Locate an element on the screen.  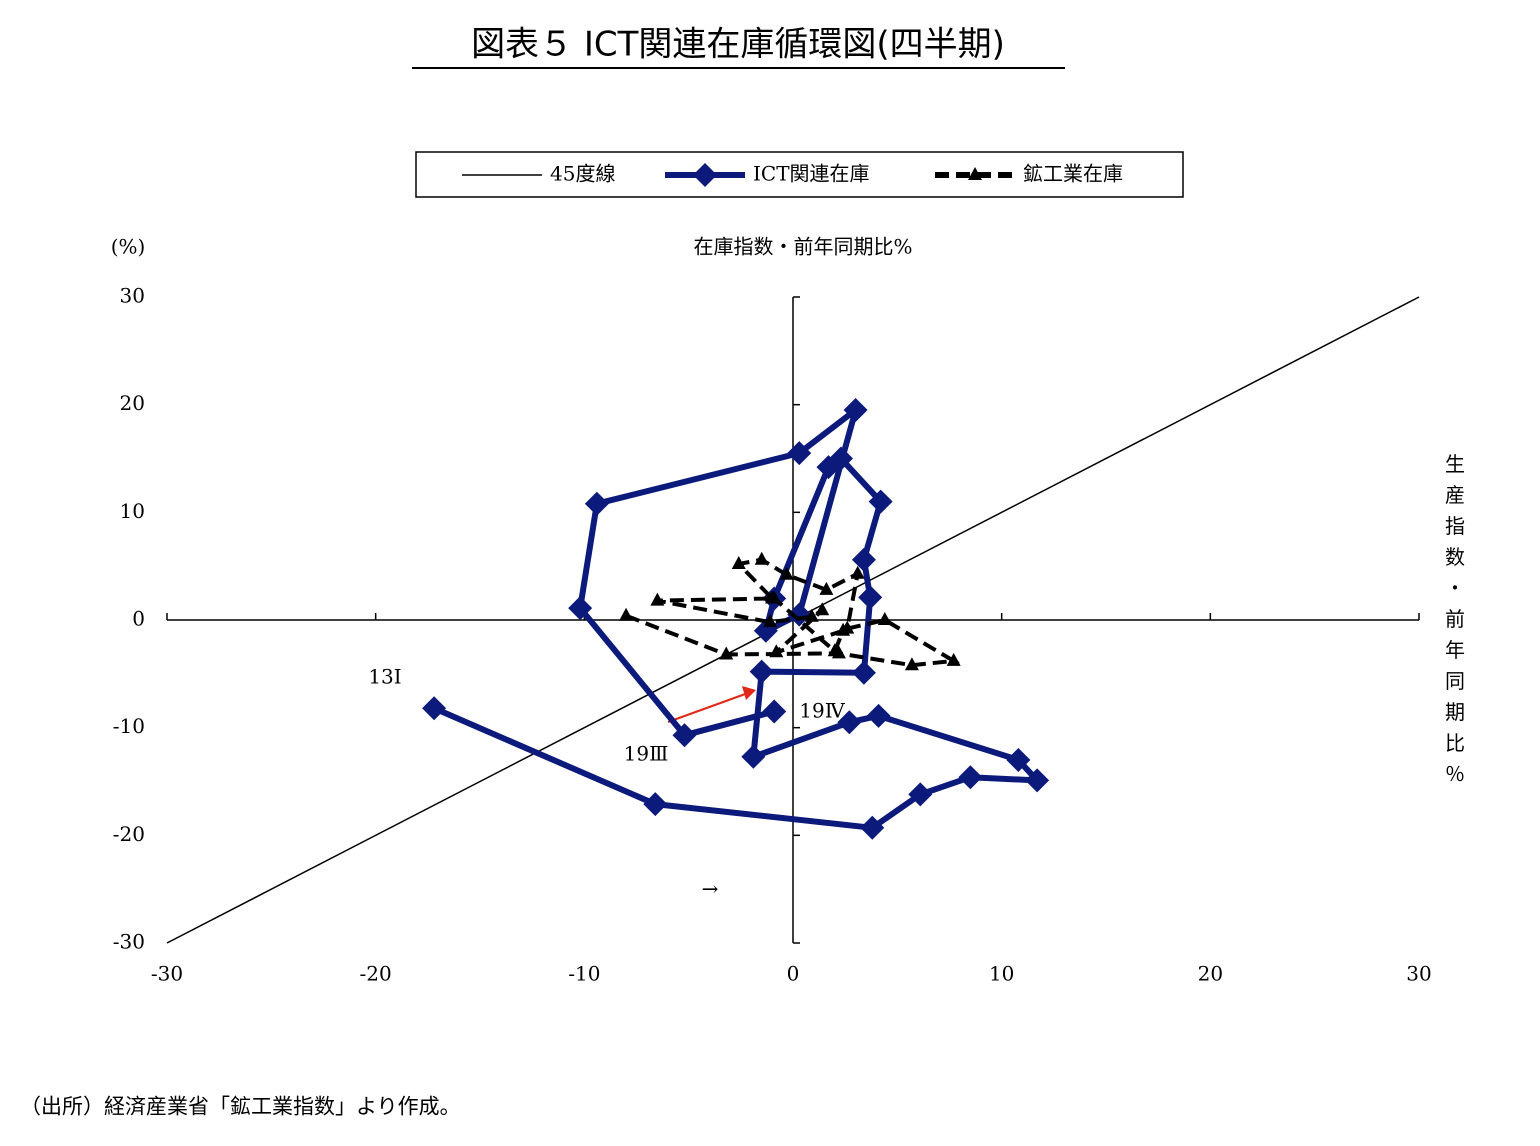
chart-title: 図表５ ICT関連在庫循環図(四半期) is located at coordinates (738, 45).